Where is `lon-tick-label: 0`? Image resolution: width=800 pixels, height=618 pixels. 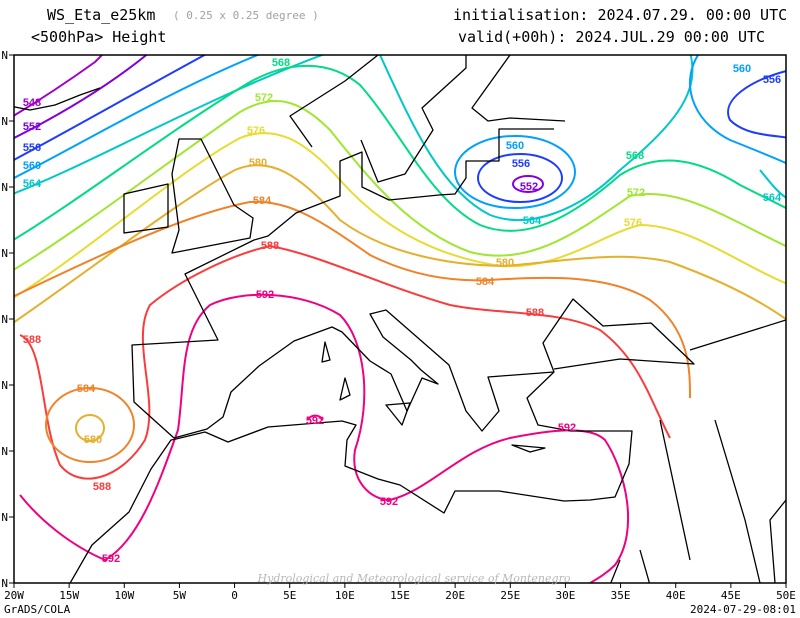
lon-tick-label: 0 is located at coordinates (234, 595).